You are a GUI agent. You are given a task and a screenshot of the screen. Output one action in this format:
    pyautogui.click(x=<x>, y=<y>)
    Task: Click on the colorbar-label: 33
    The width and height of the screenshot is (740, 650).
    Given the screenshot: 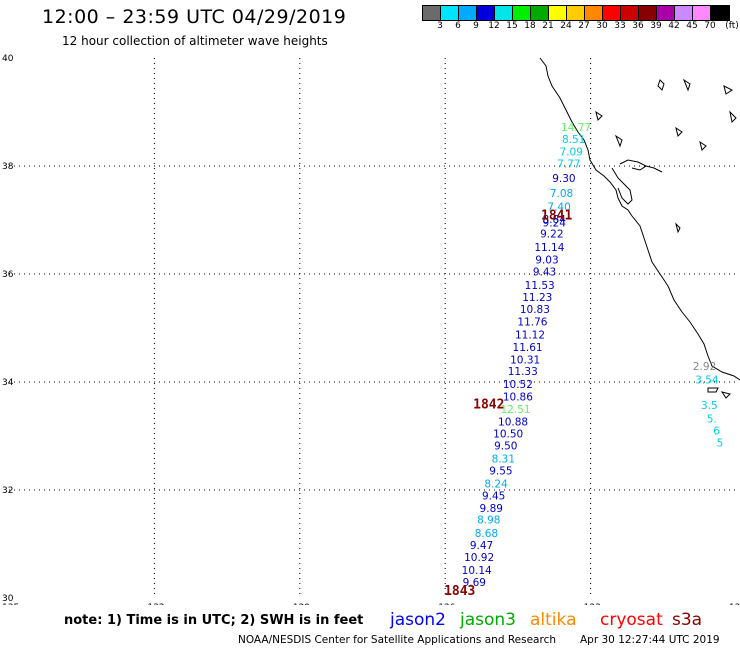 What is the action you would take?
    pyautogui.click(x=620, y=26)
    